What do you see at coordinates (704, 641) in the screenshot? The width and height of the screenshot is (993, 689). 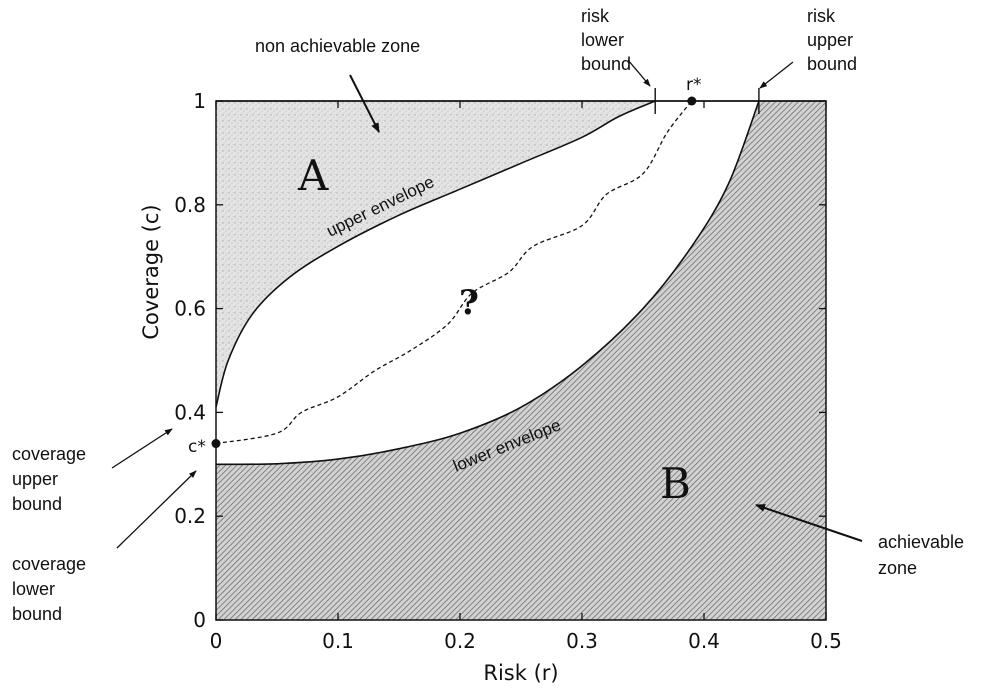 I see `x-tick-label: 0.4` at bounding box center [704, 641].